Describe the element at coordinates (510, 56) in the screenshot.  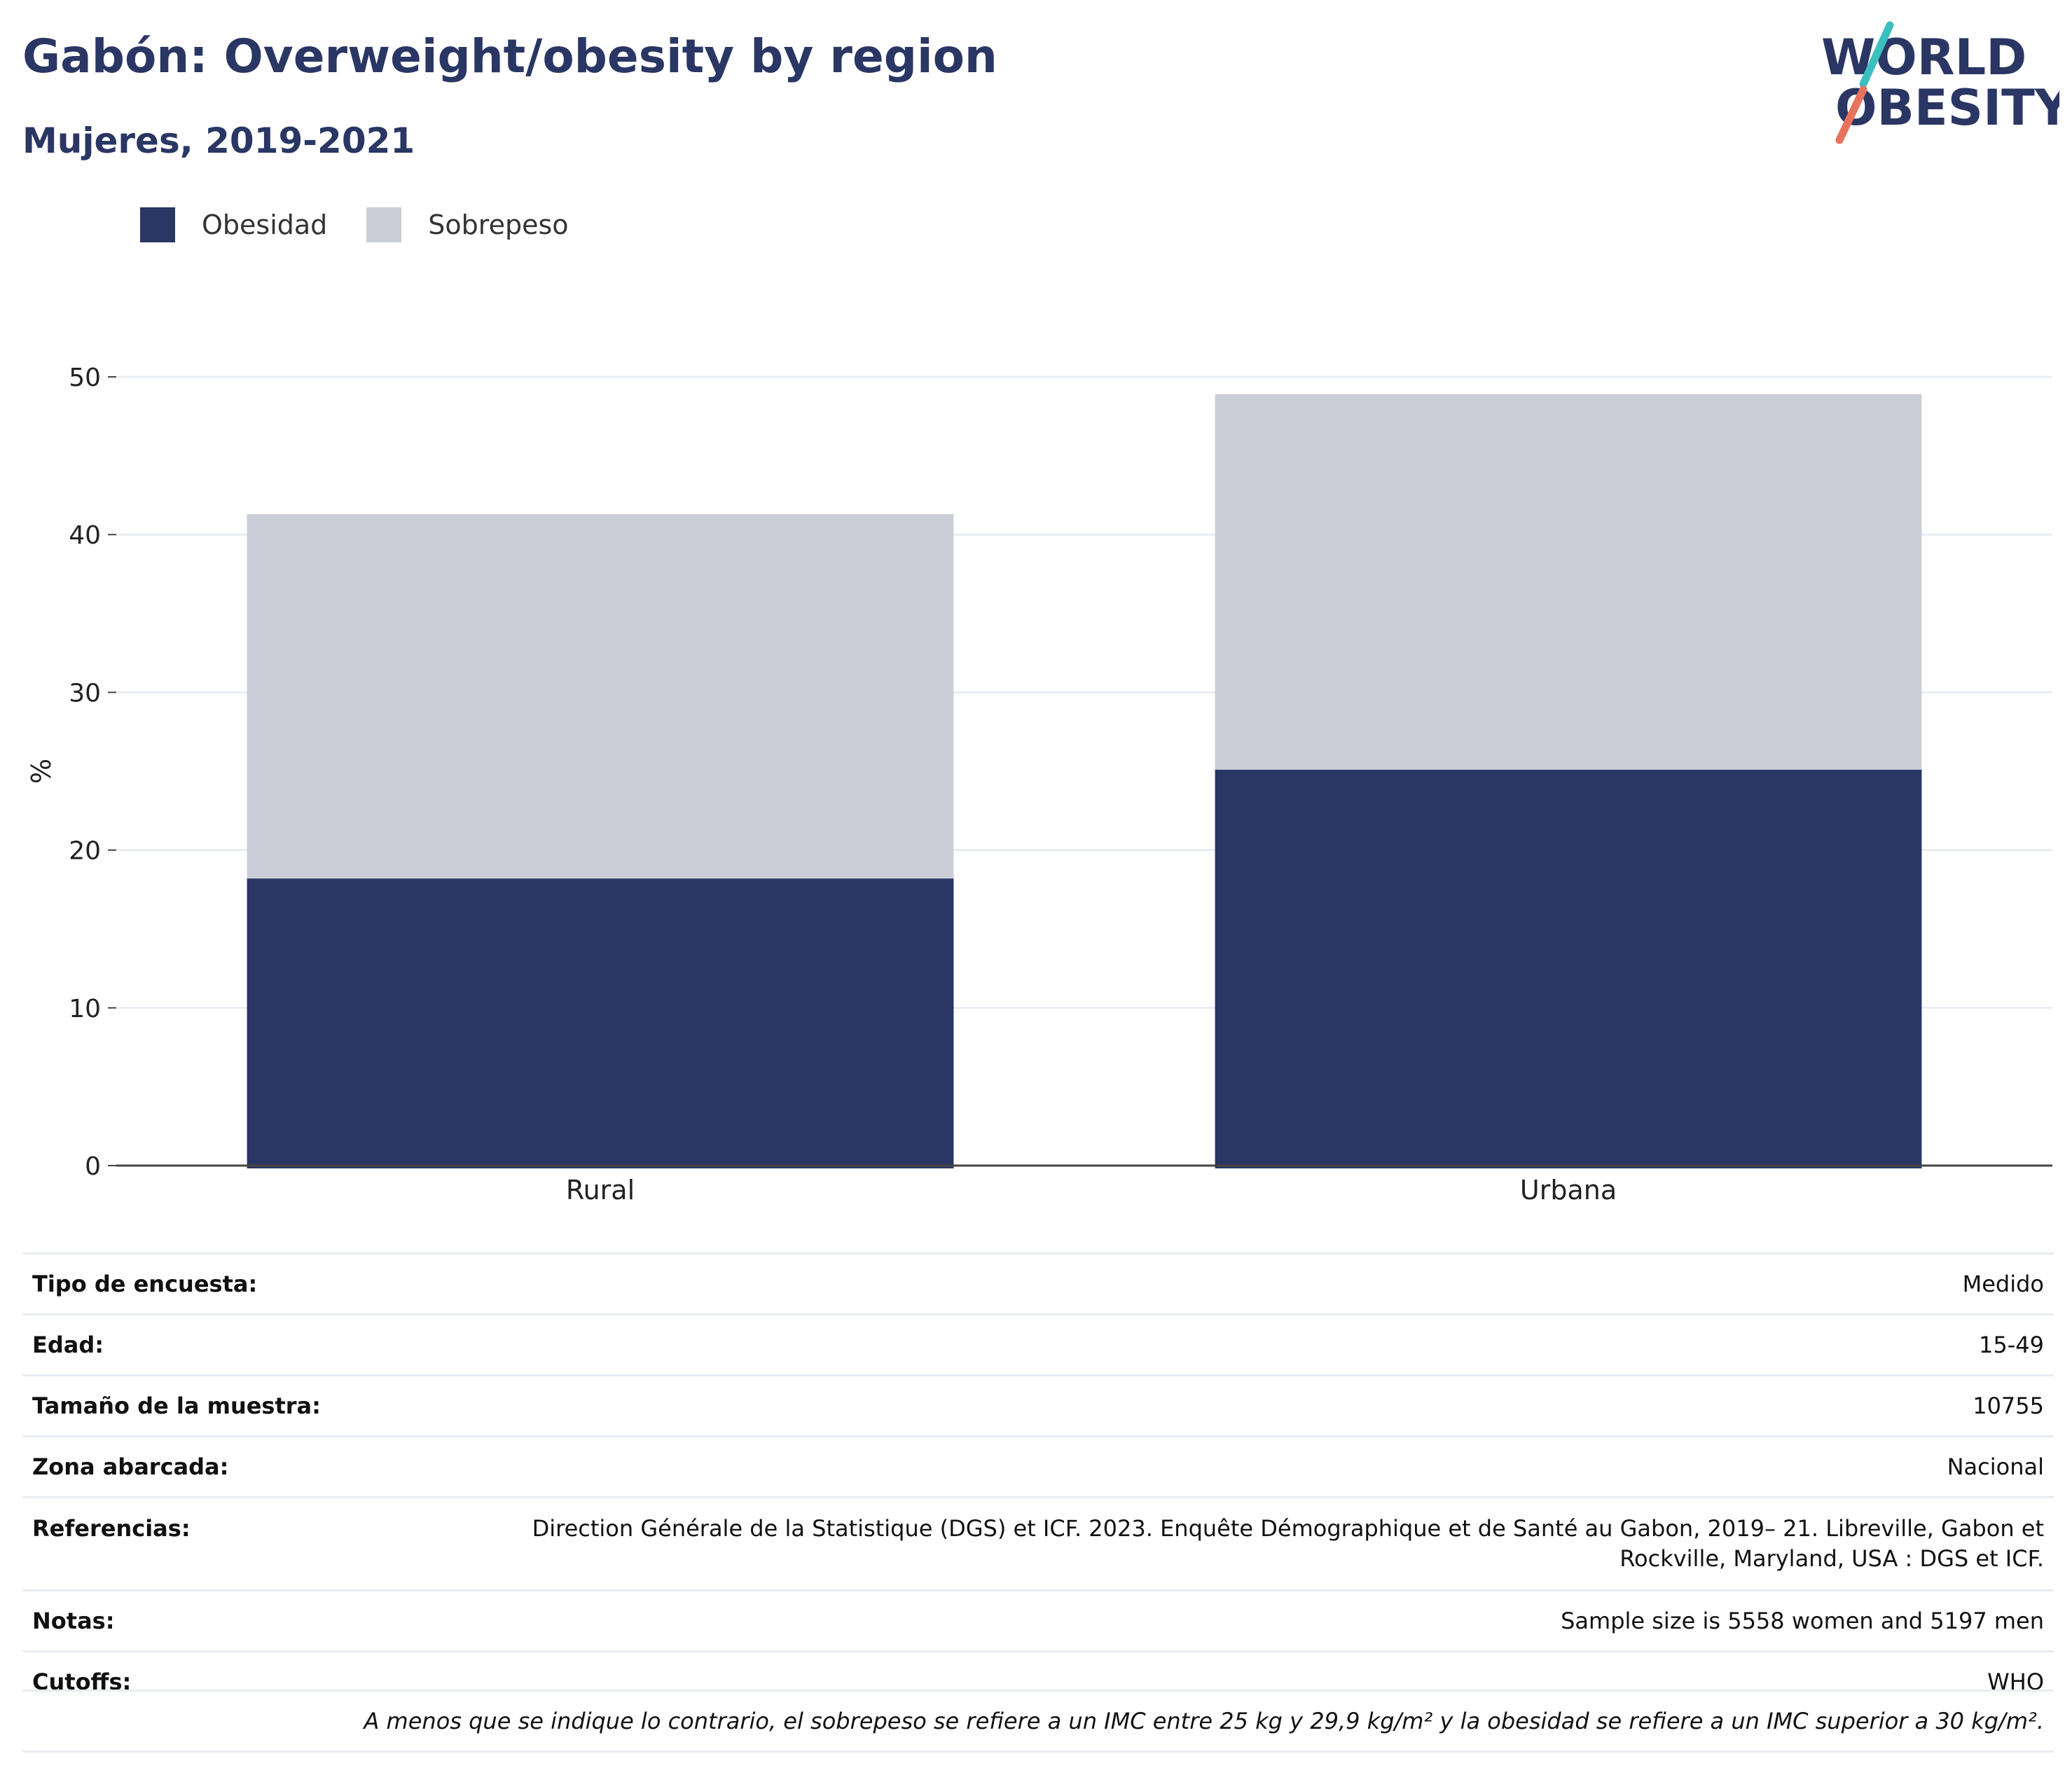
I see `chart-title: Gabón: Overweight/obesity by region` at that location.